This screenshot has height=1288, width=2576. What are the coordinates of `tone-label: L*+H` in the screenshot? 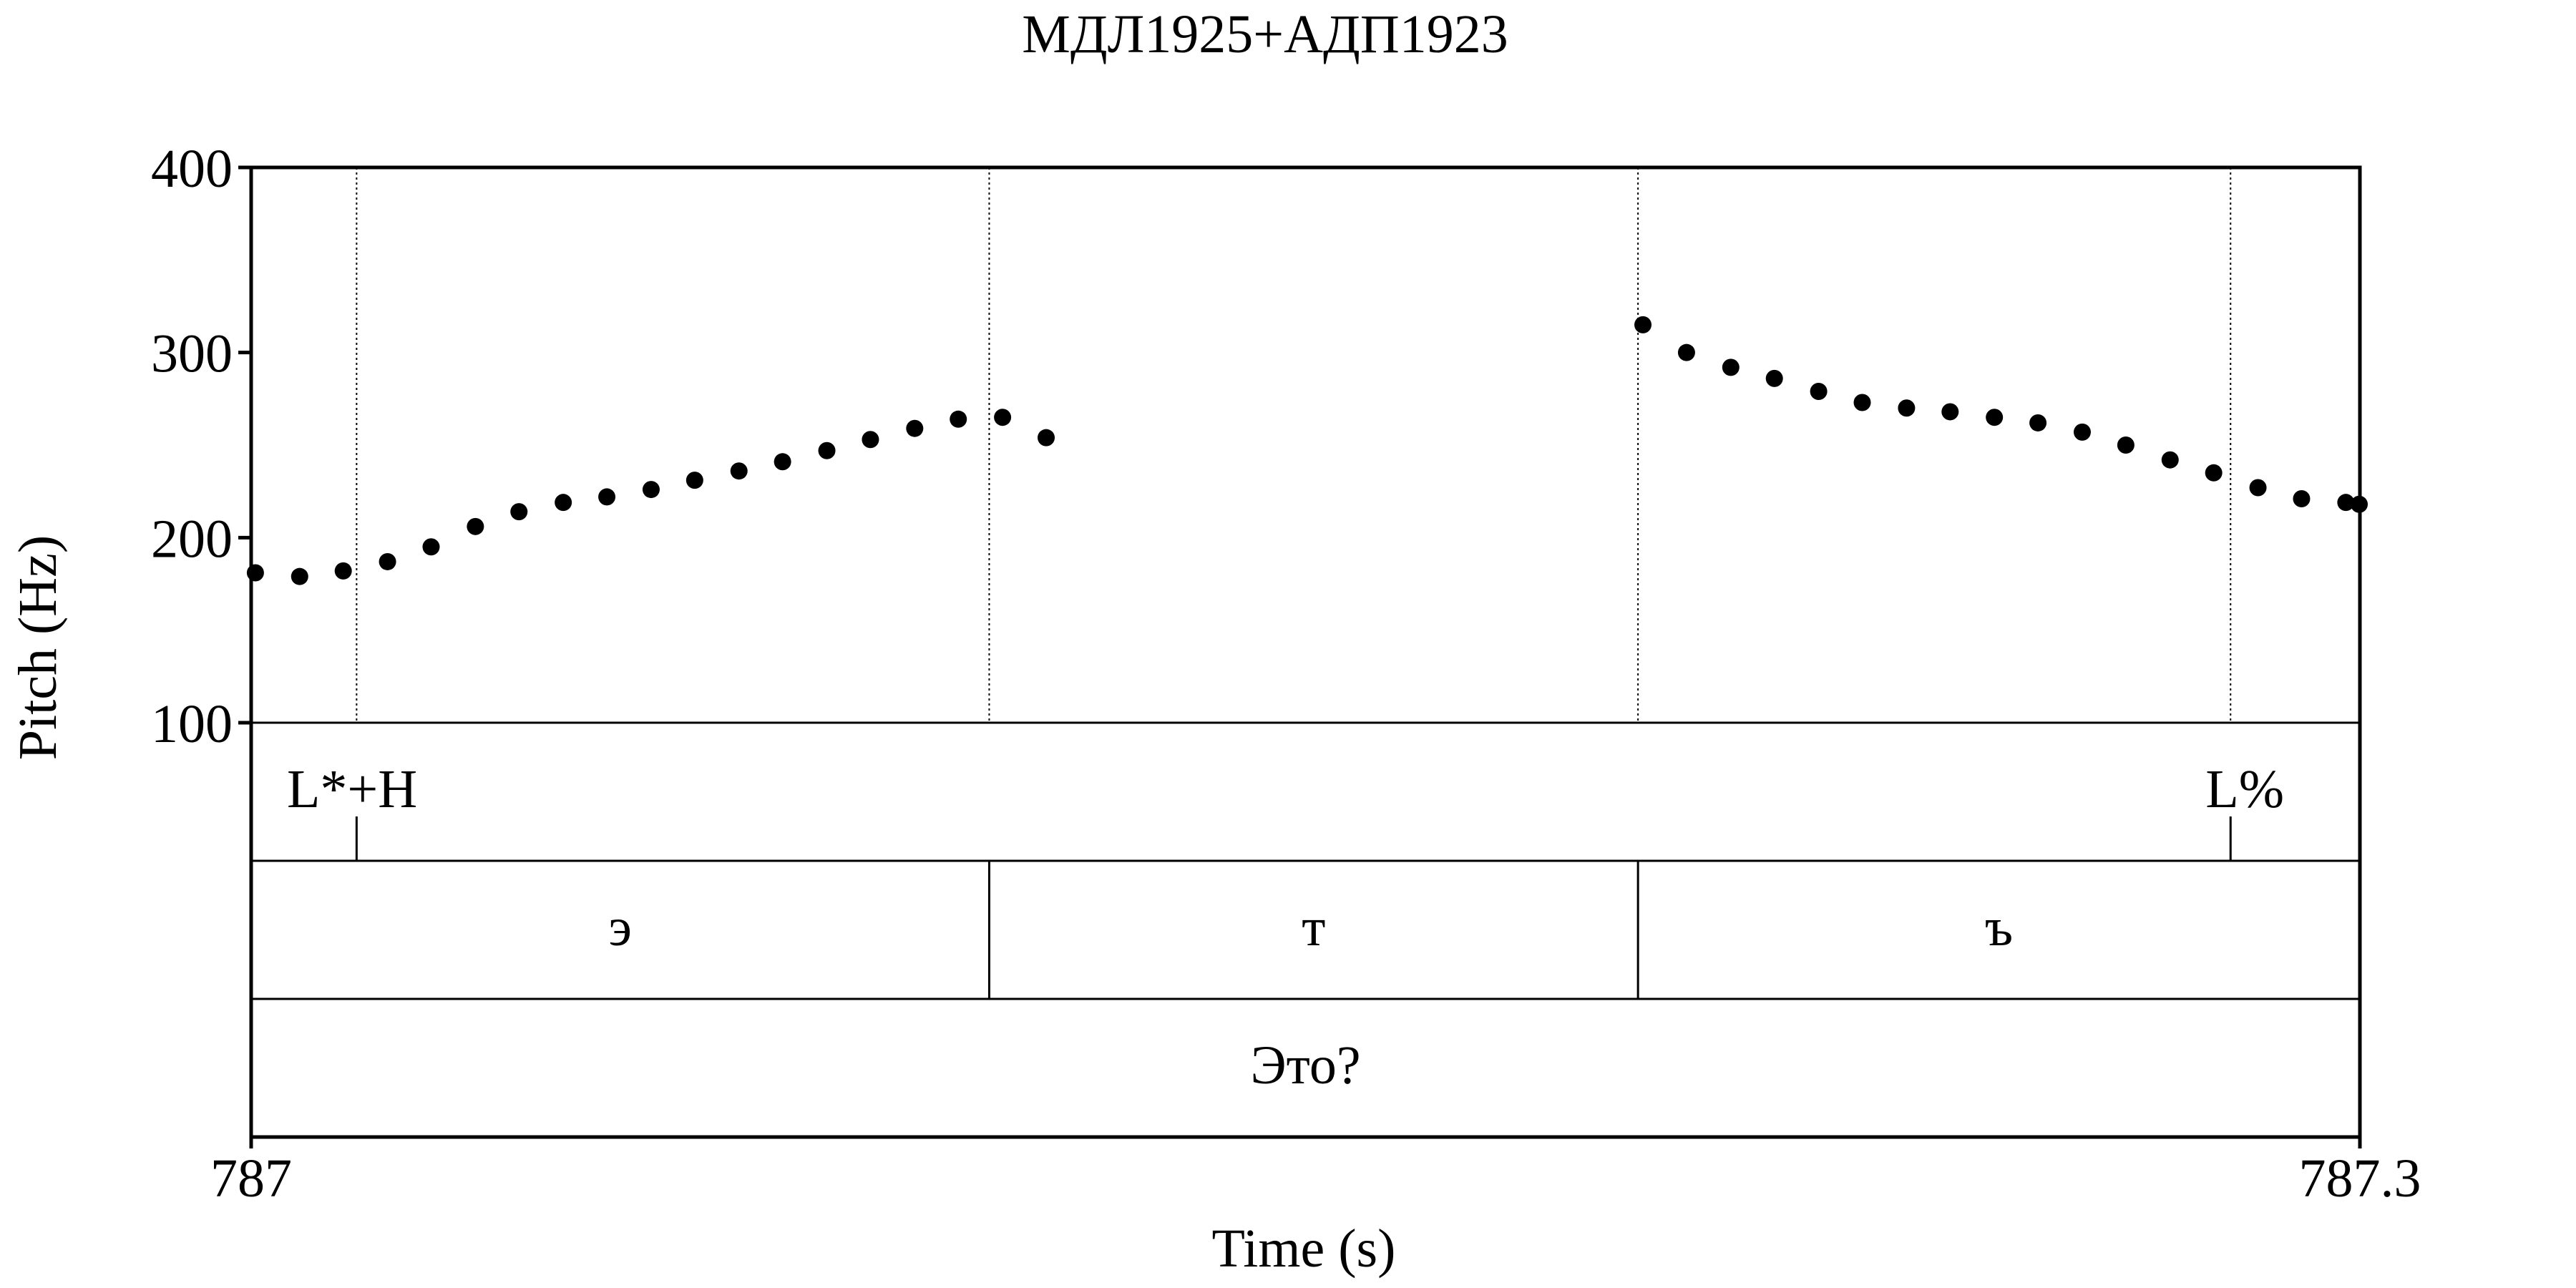 It's located at (352, 789).